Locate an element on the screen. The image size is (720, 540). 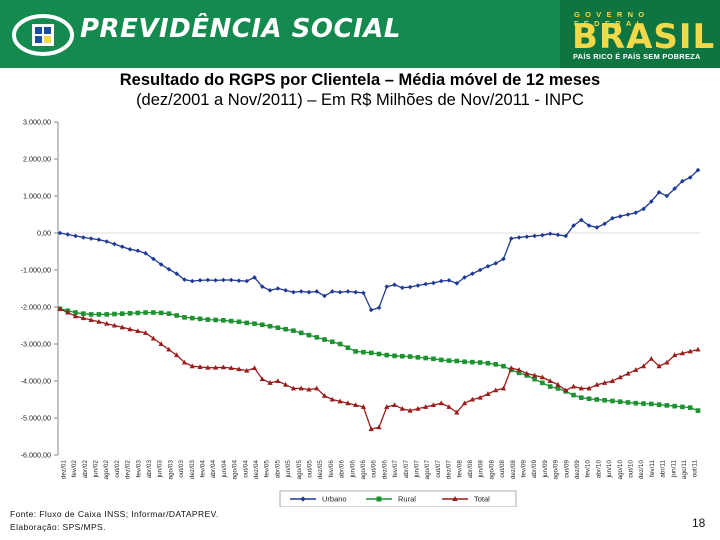
x-tick-label: ago/06 is located at coordinates (363, 470).